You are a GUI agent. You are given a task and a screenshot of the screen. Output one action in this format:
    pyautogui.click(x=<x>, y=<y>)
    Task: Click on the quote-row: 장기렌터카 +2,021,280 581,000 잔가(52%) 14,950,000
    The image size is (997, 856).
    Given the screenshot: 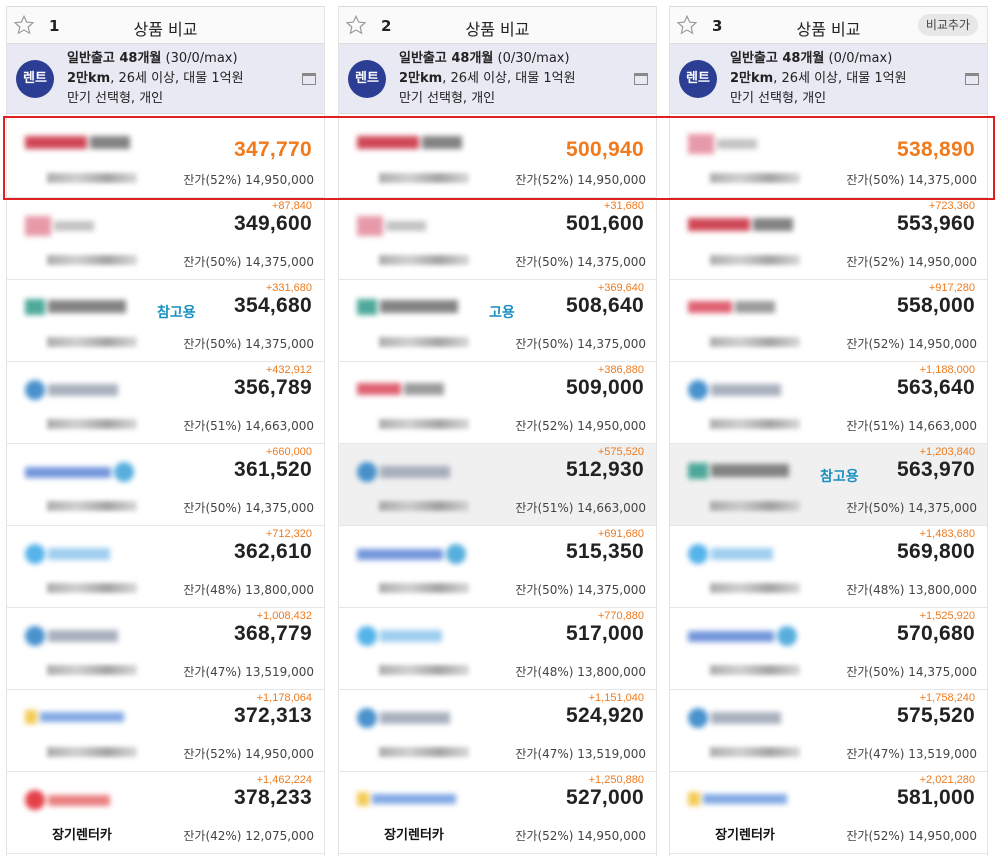 What is the action you would take?
    pyautogui.click(x=828, y=813)
    